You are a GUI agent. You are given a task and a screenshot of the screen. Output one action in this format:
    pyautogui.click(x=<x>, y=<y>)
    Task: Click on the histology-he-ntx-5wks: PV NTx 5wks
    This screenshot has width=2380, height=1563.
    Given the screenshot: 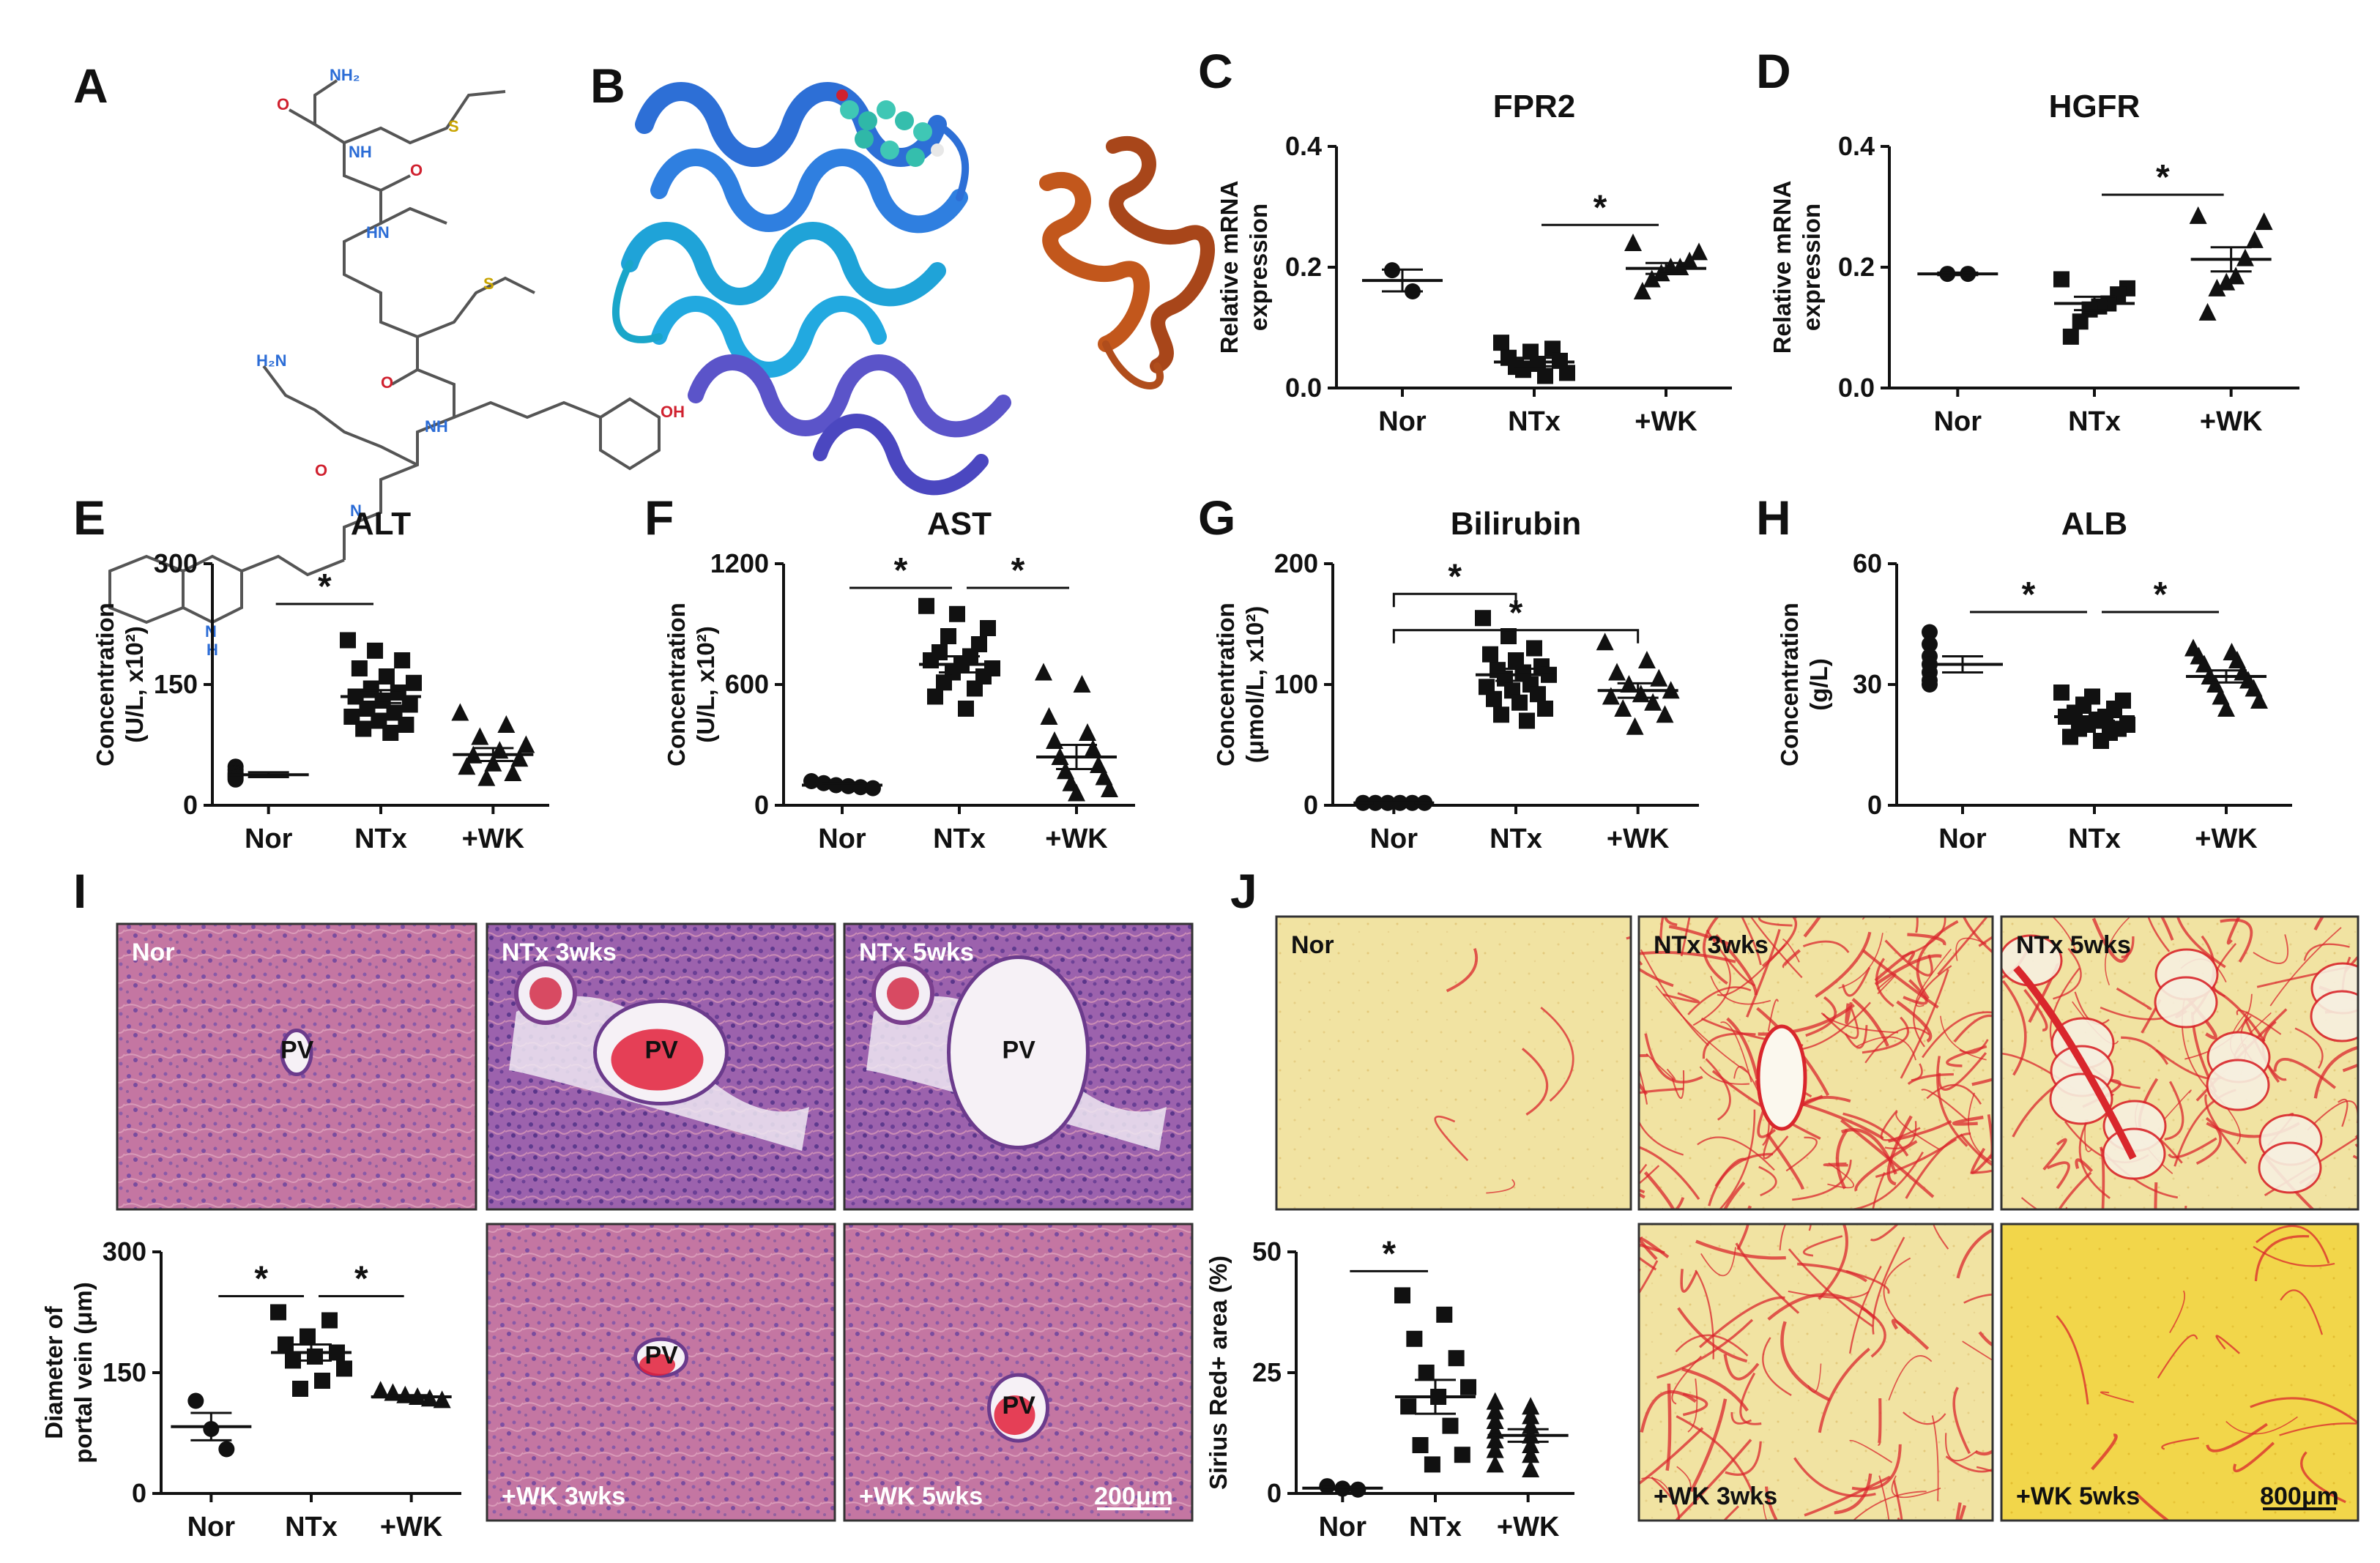 What is the action you would take?
    pyautogui.click(x=1018, y=1066)
    